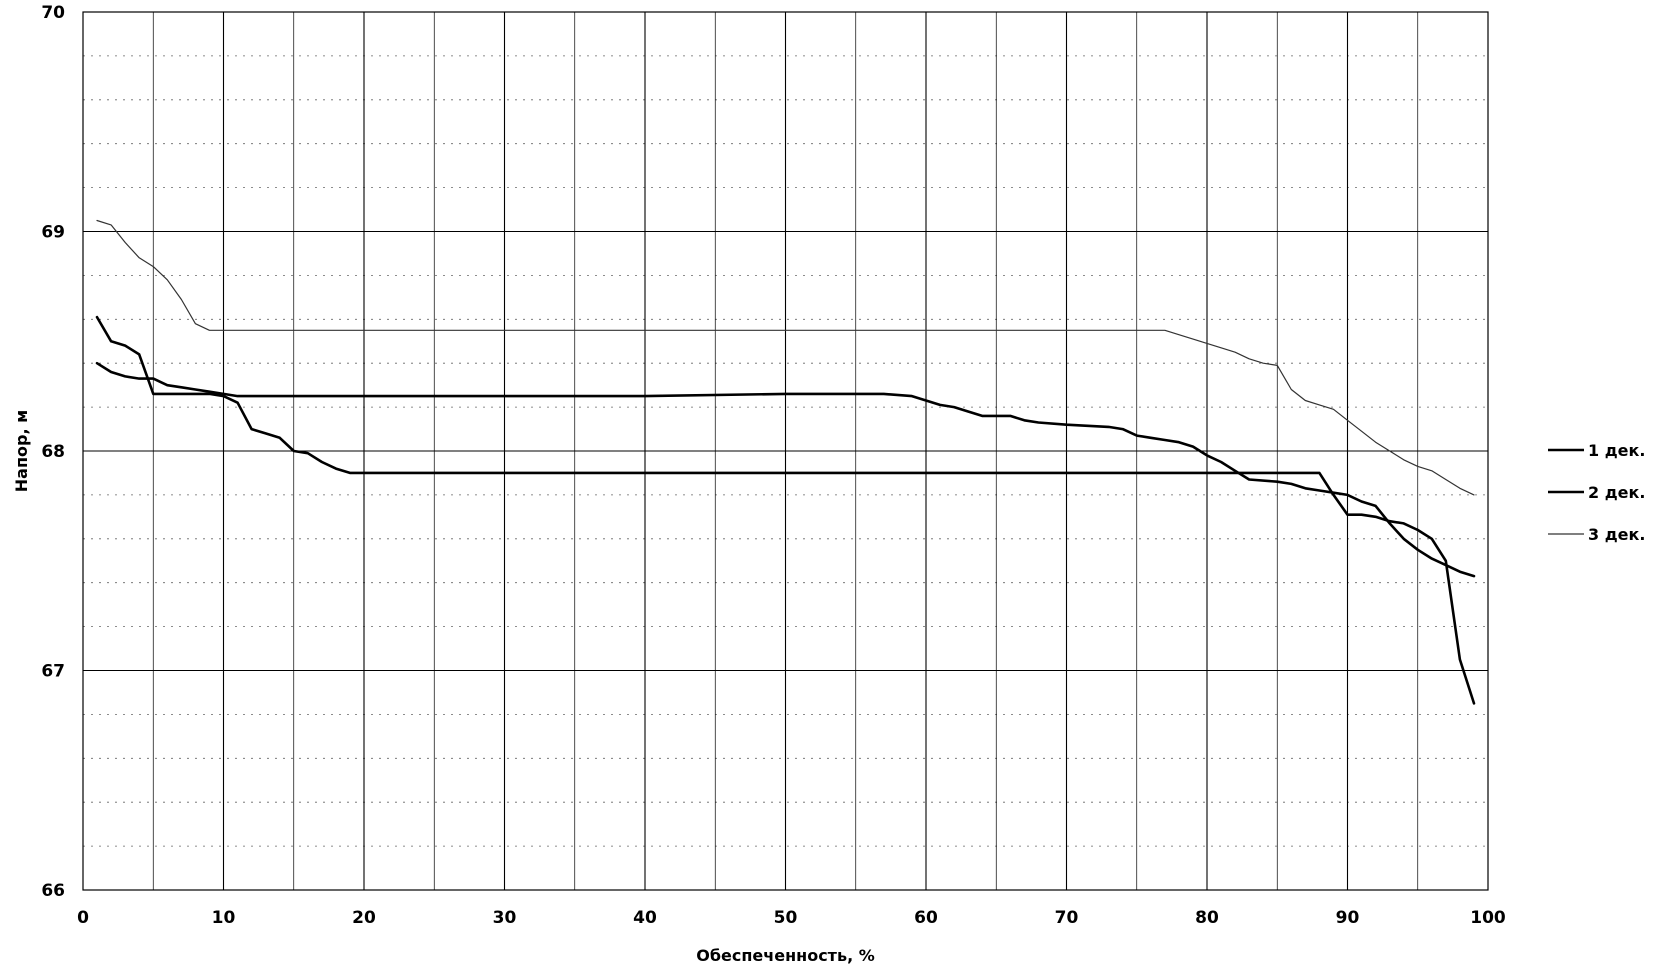 The height and width of the screenshot is (973, 1654). Describe the element at coordinates (786, 918) in the screenshot. I see `x-tick-label: 50` at that location.